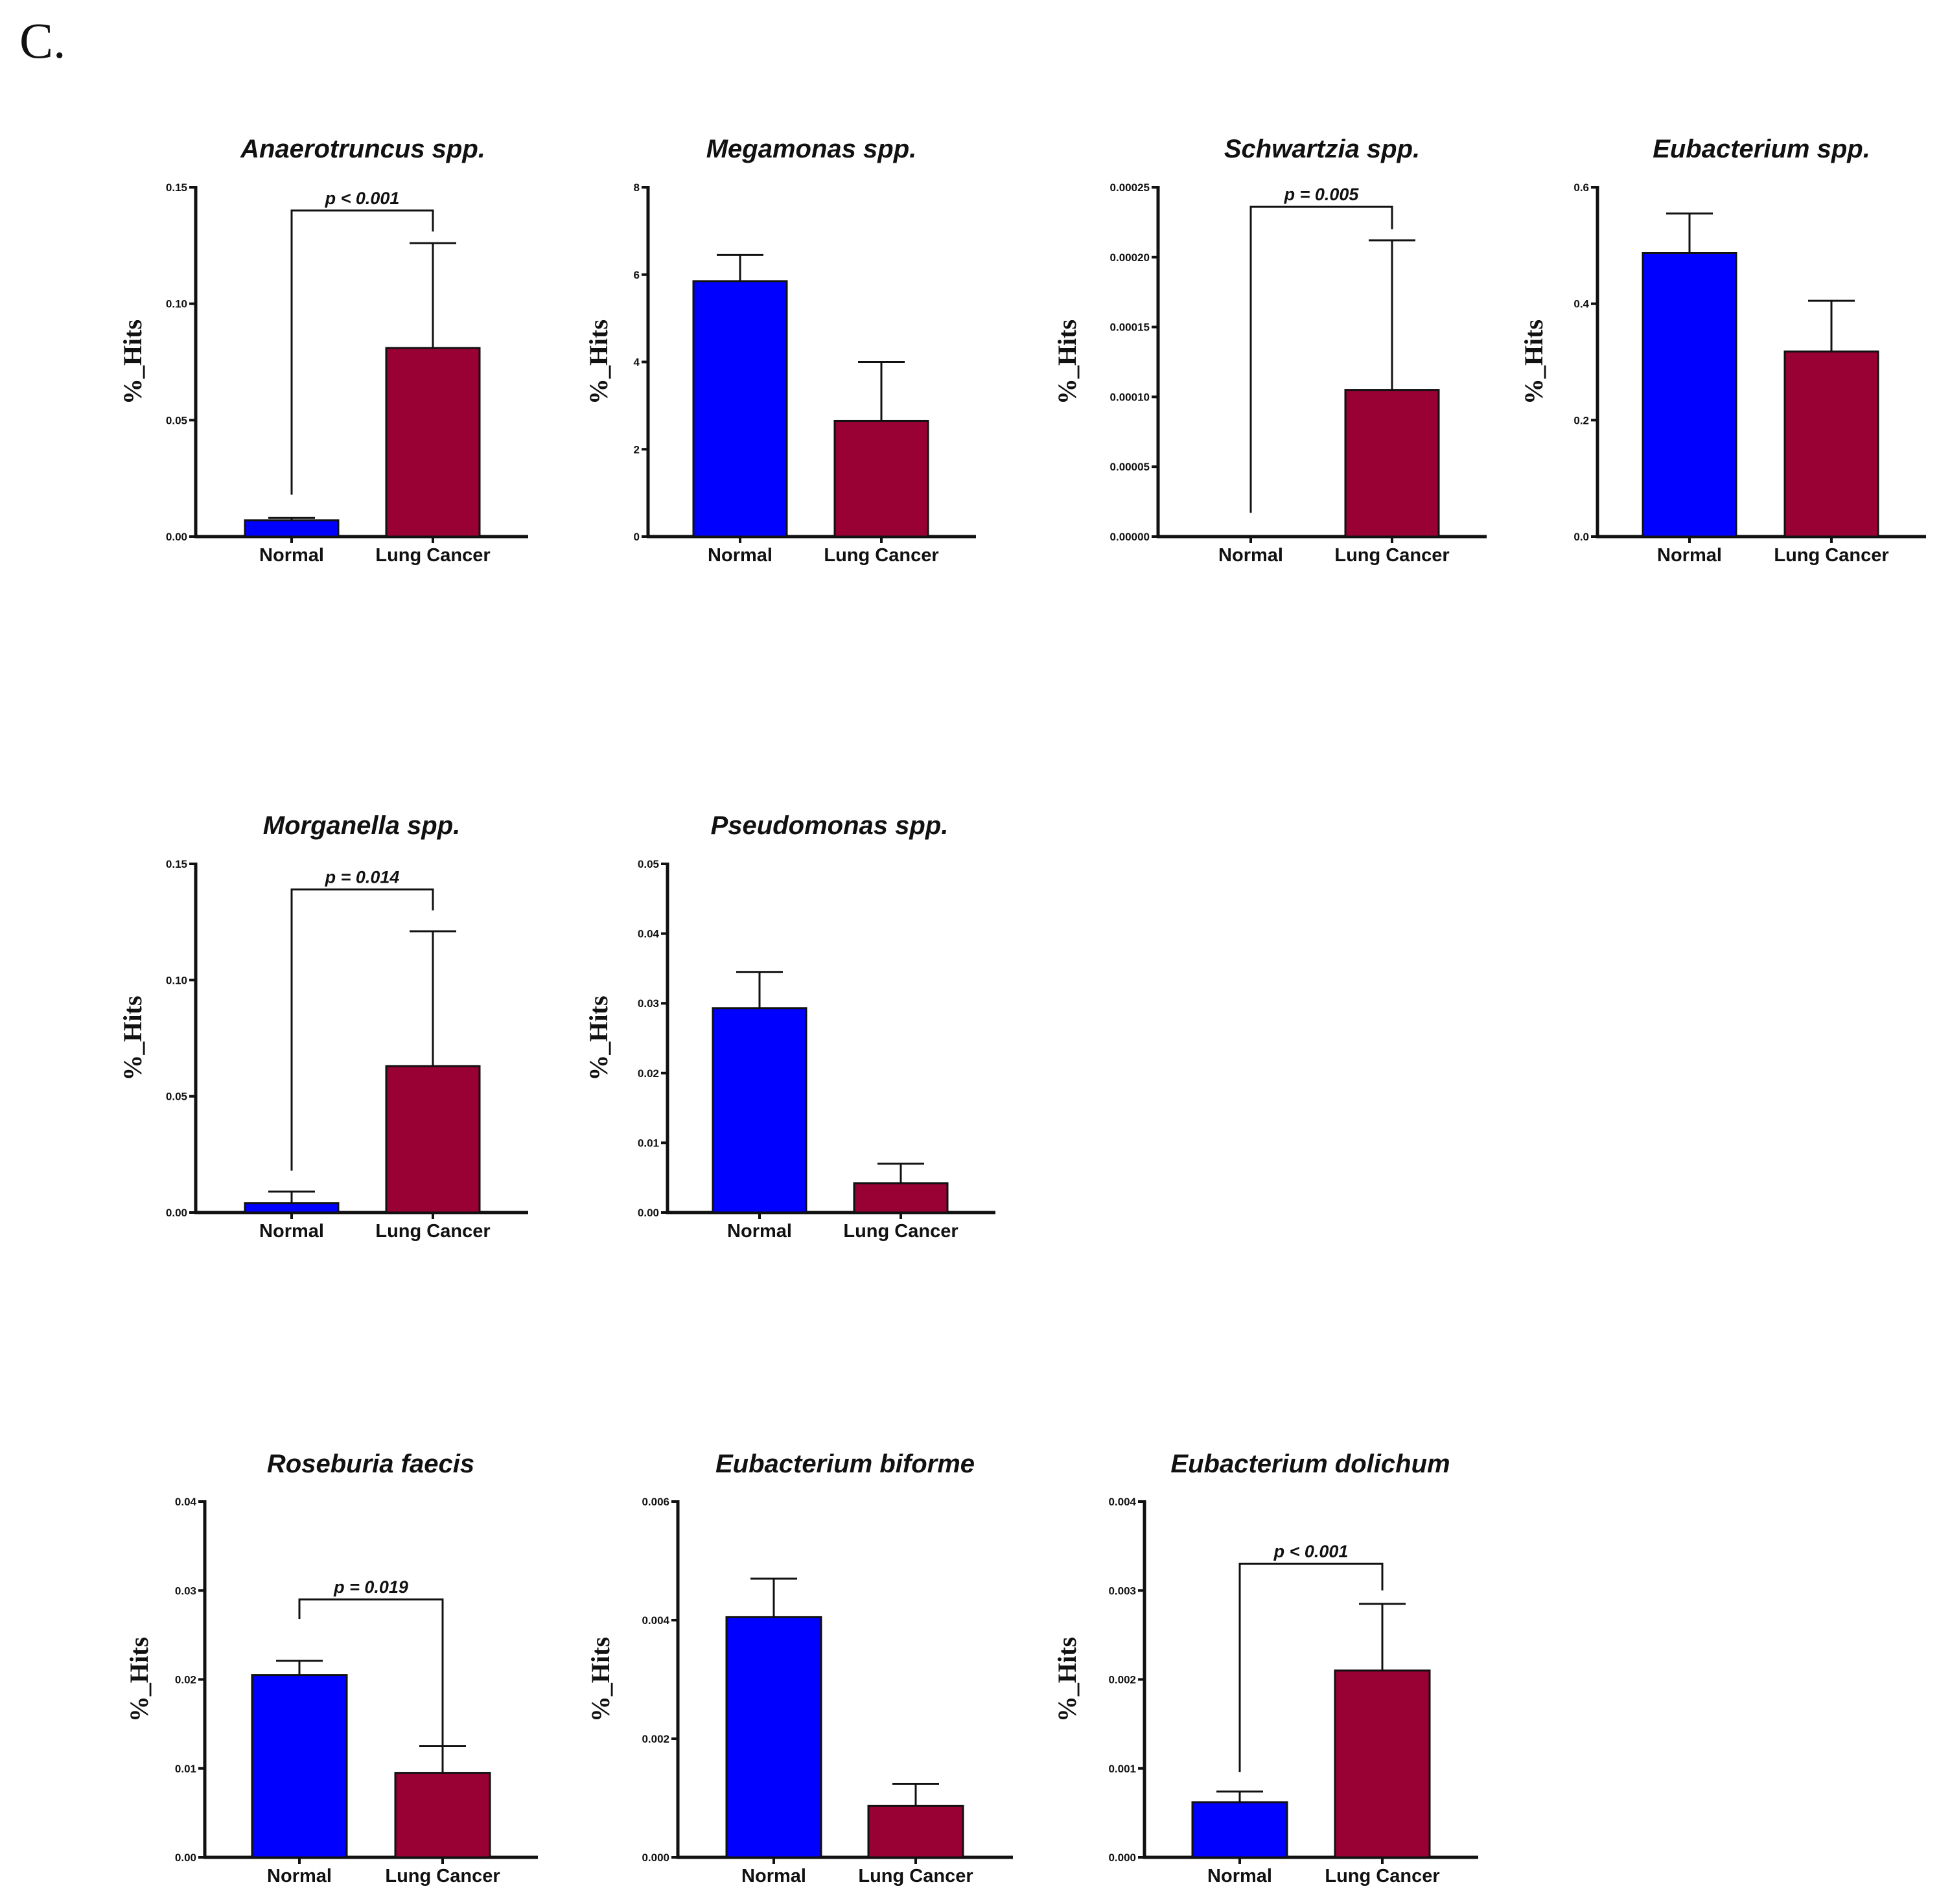  Describe the element at coordinates (177, 304) in the screenshot. I see `y-tick-label: 0.10` at that location.